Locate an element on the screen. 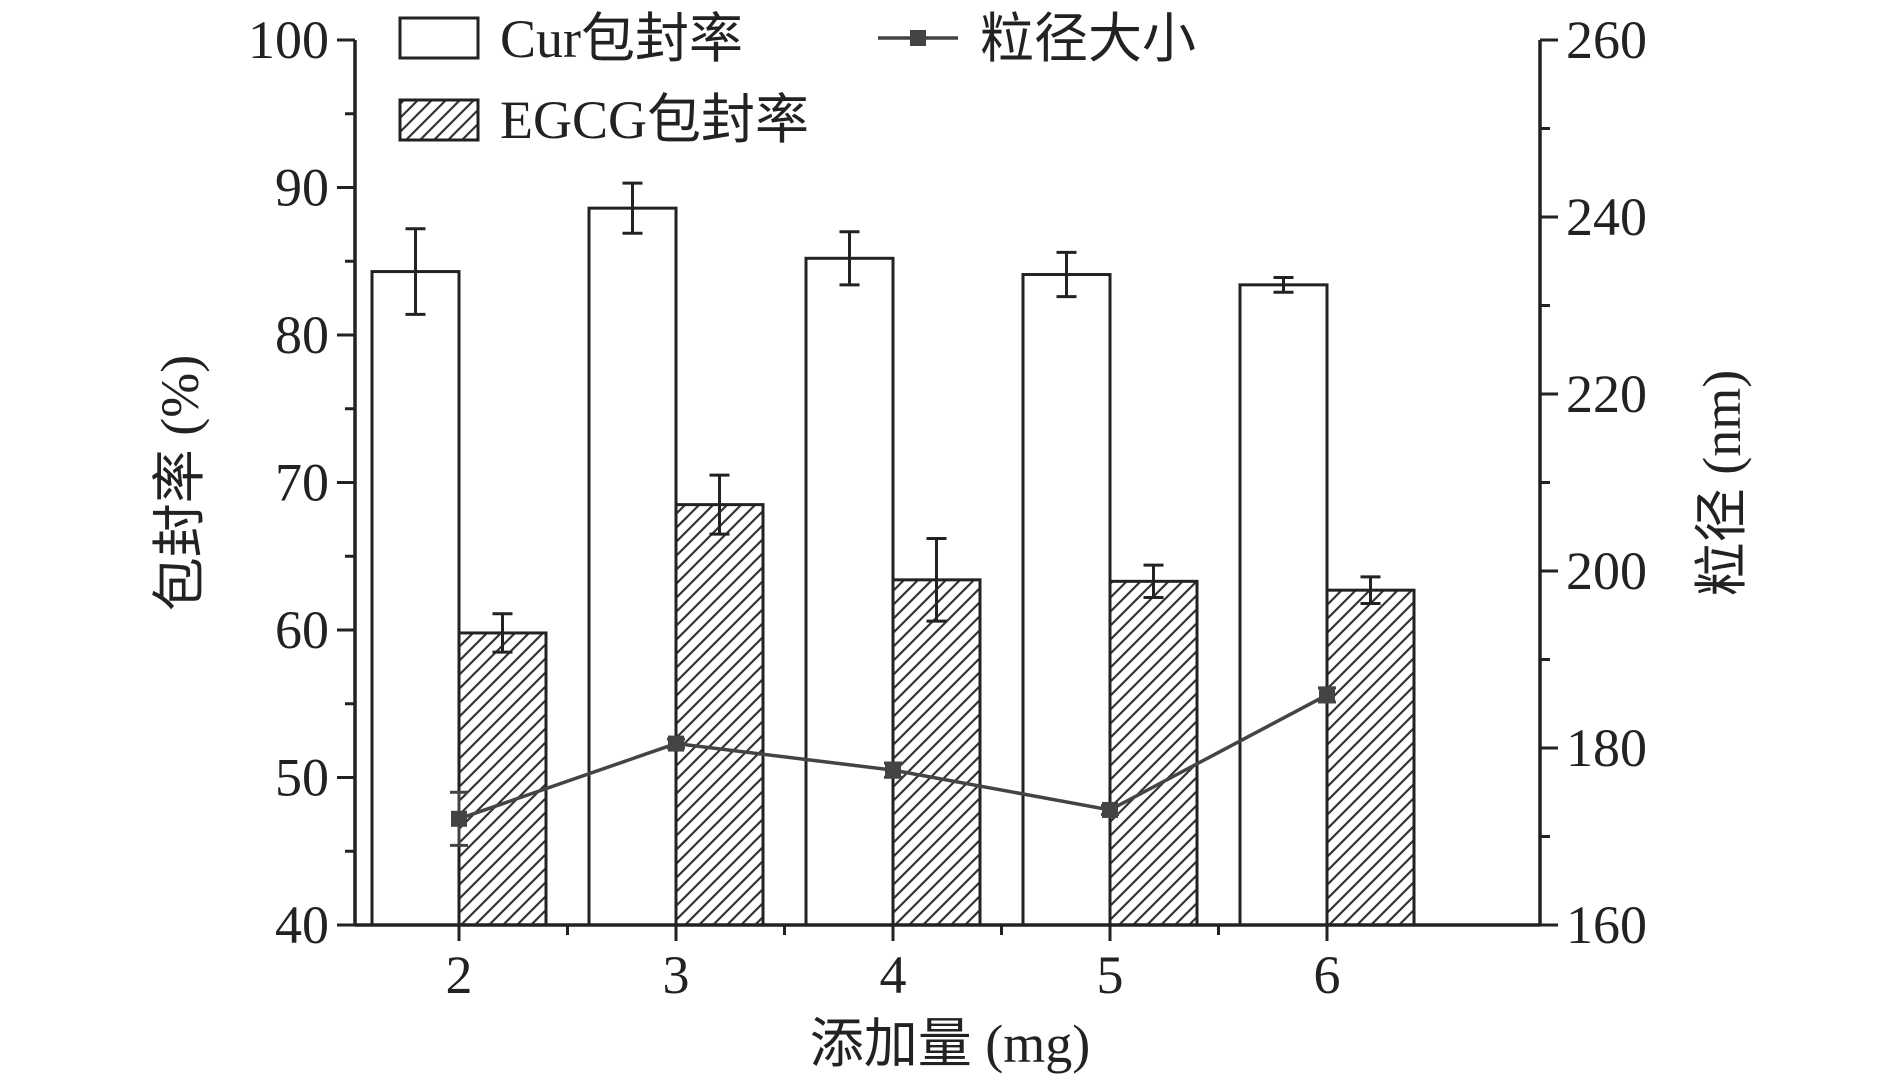 The width and height of the screenshot is (1890, 1089). legend-layer: Cur包封率 EGCG包封率 粒径大小 is located at coordinates (797, 79).